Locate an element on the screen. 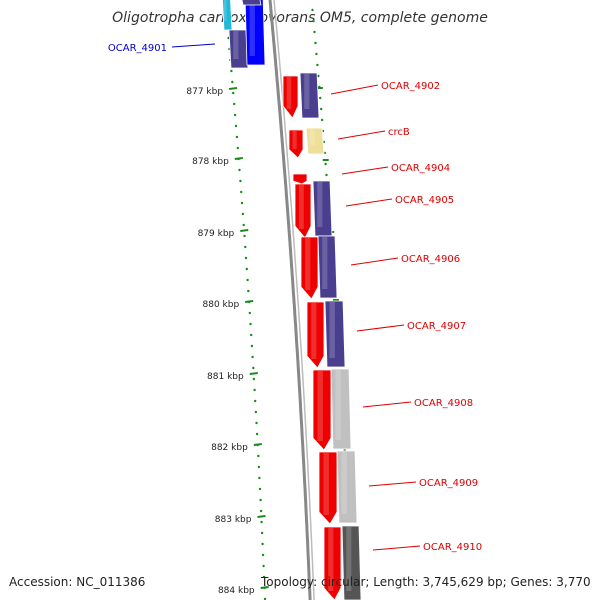 The image size is (600, 600). tick-label: 879 kbp is located at coordinates (216, 234).